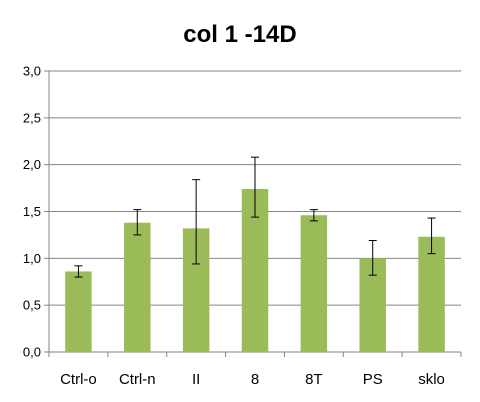 Image resolution: width=480 pixels, height=402 pixels. I want to click on x-tick-labels: Ctrl-o Ctrl-n II 8 8T PS sklo, so click(252, 379).